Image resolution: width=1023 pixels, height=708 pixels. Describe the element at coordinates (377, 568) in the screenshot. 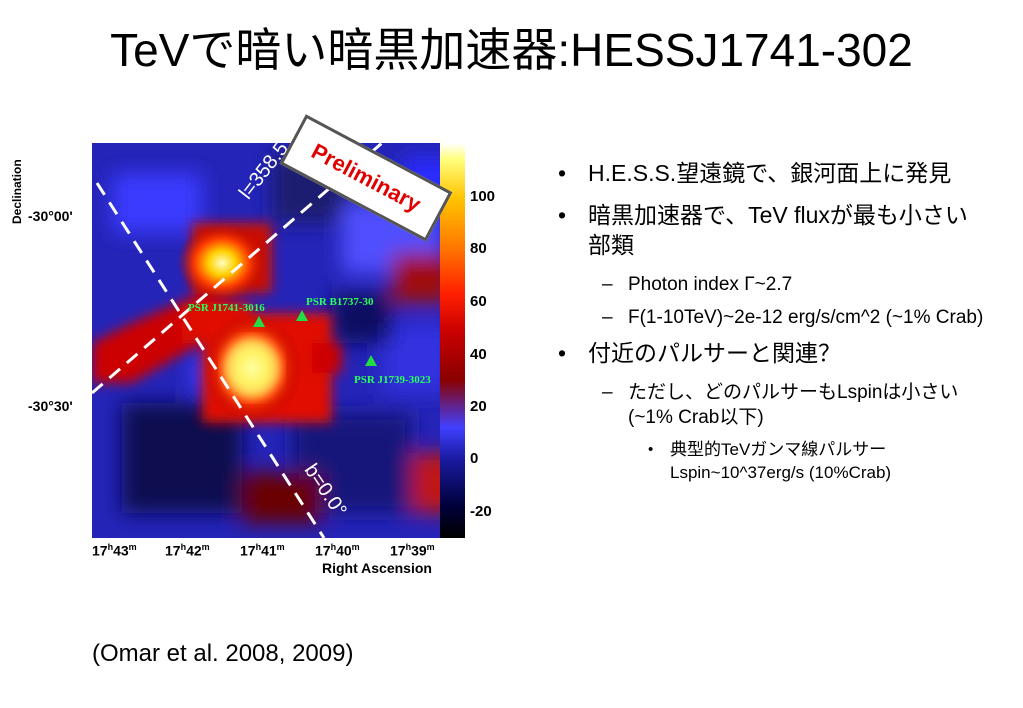

I see `ra-axis-label: Right Ascension` at that location.